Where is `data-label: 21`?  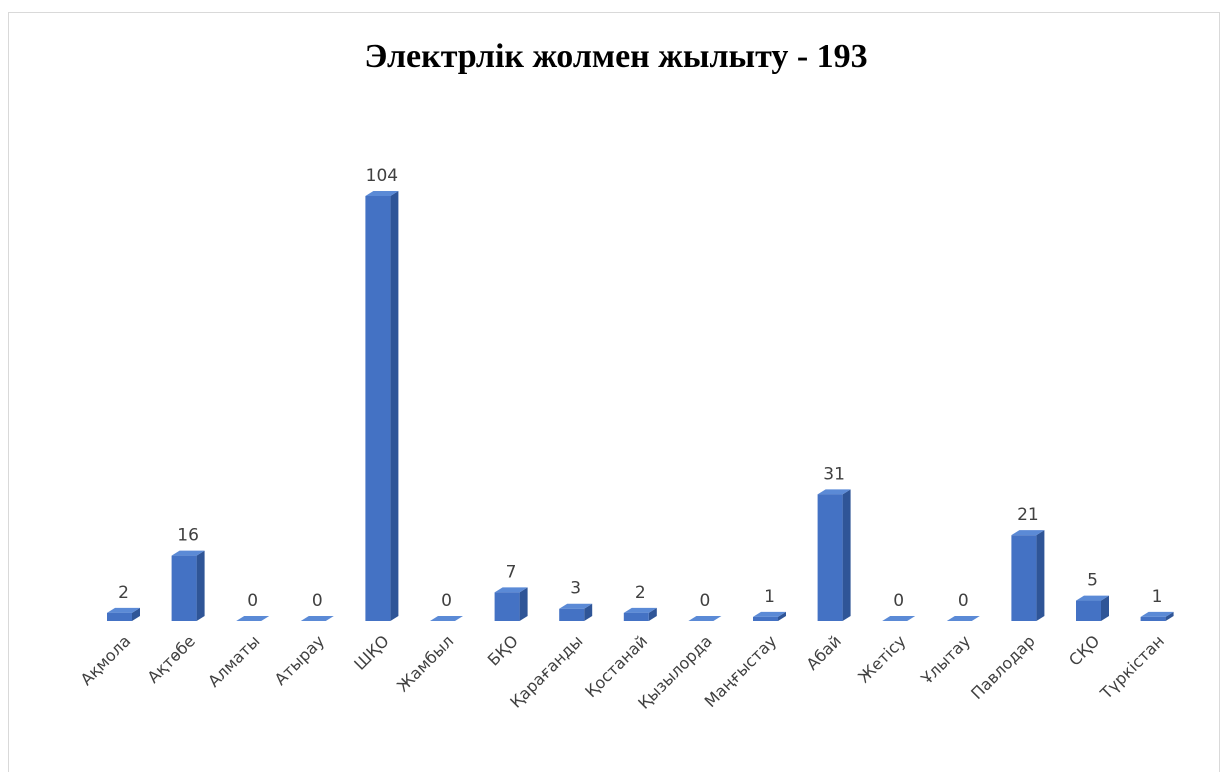 data-label: 21 is located at coordinates (1028, 515).